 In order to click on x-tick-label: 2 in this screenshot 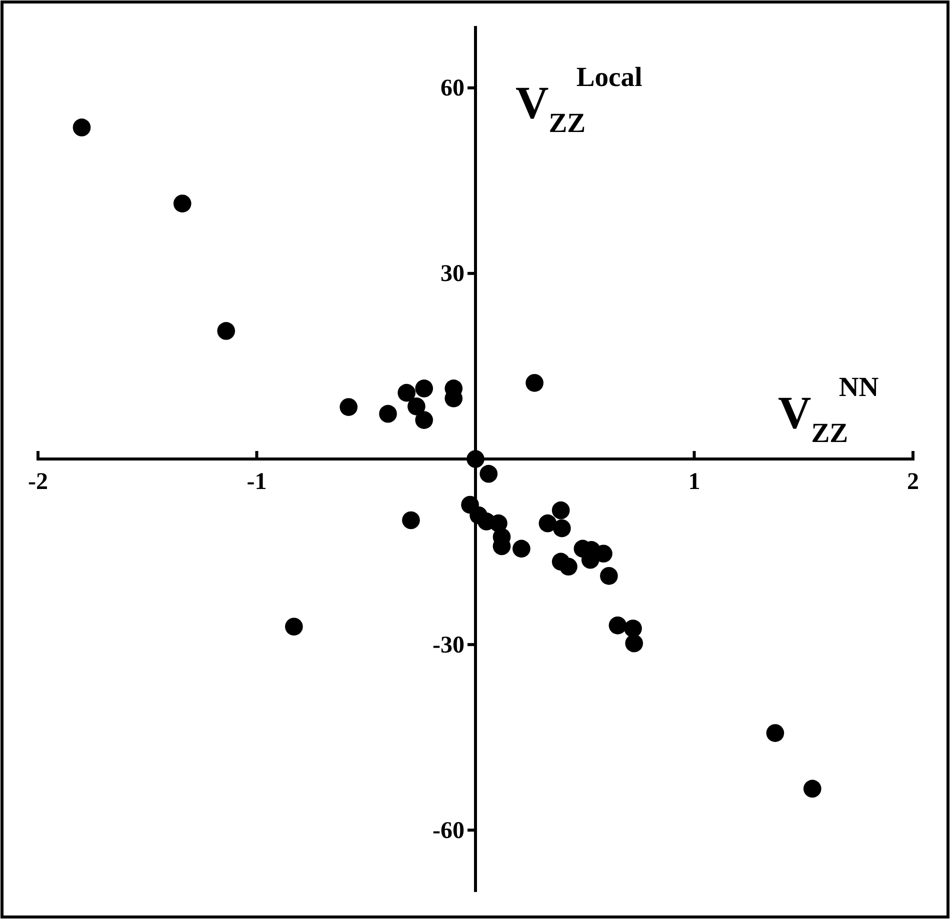, I will do `click(913, 482)`.